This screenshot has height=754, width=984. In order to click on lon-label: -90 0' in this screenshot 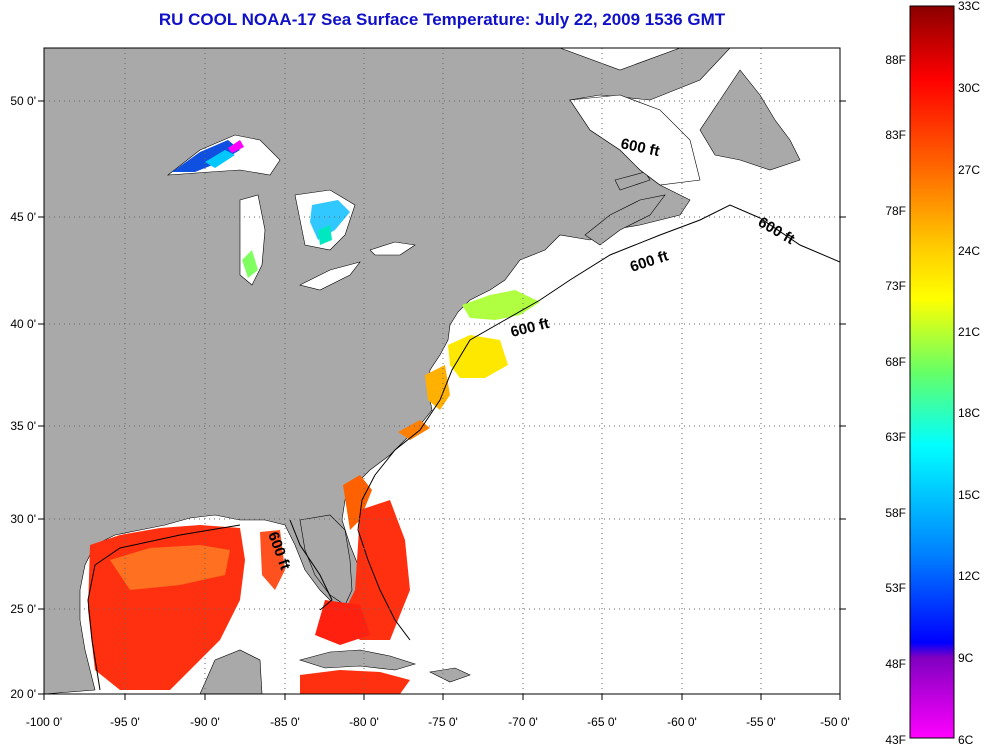, I will do `click(205, 722)`.